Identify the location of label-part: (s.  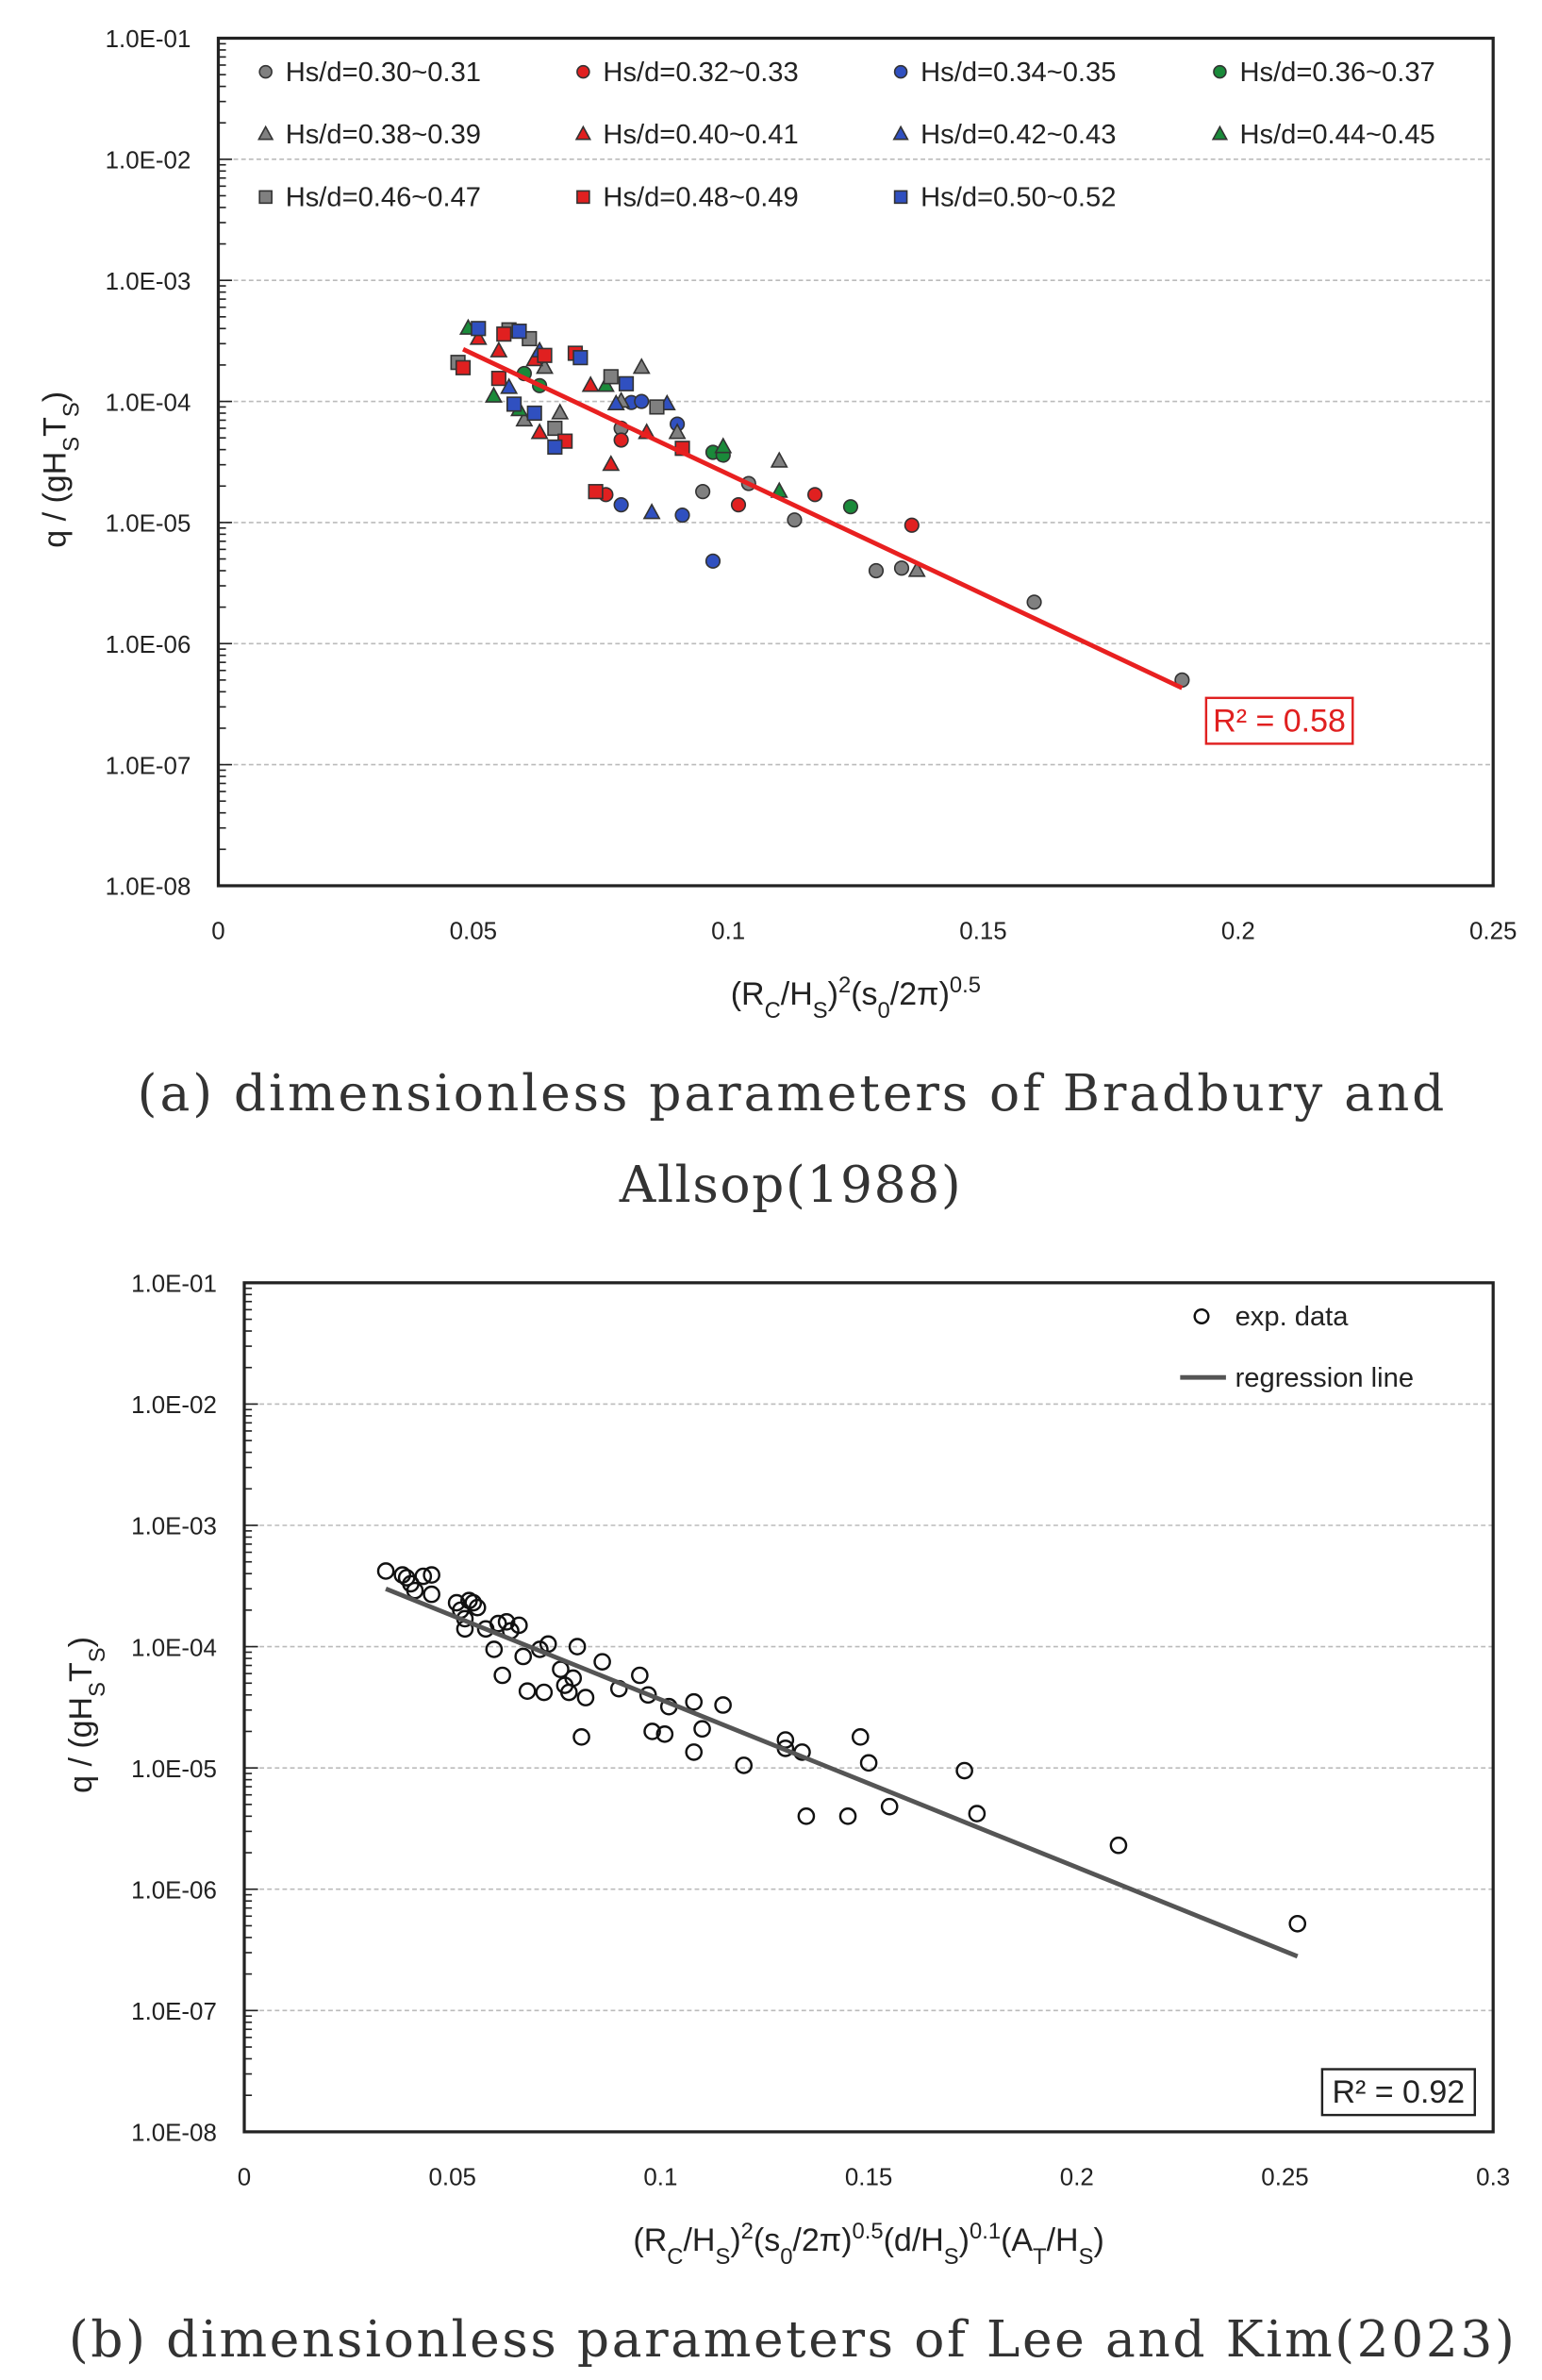
(864, 994).